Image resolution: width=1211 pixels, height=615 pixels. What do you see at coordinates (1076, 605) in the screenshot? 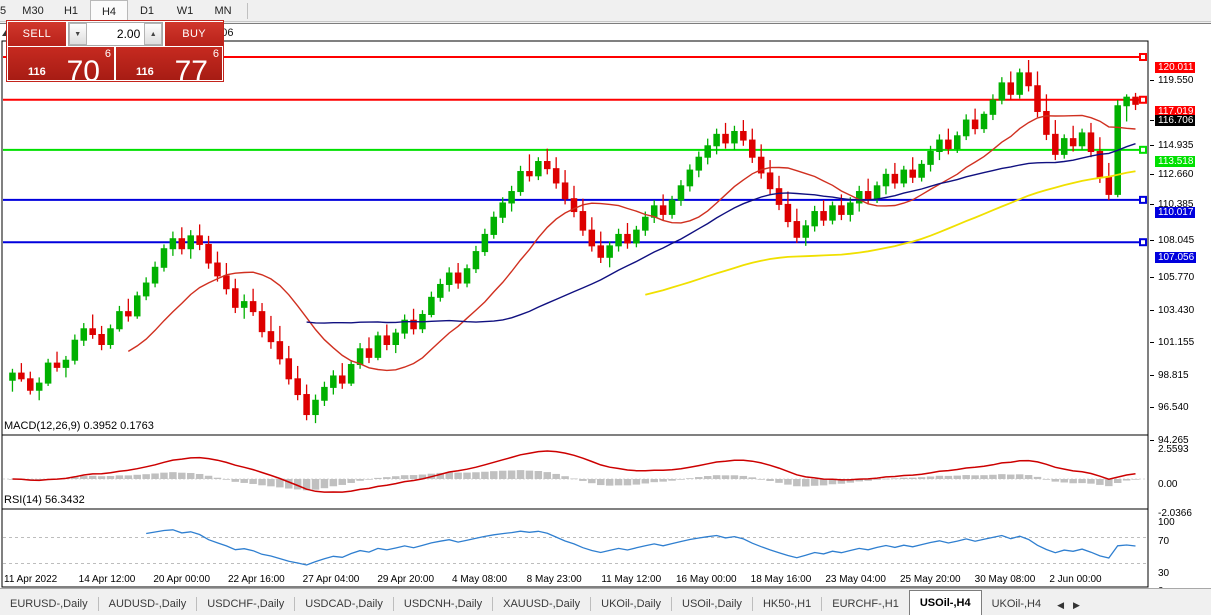
I see `chevron-right-icon: ▶` at bounding box center [1076, 605].